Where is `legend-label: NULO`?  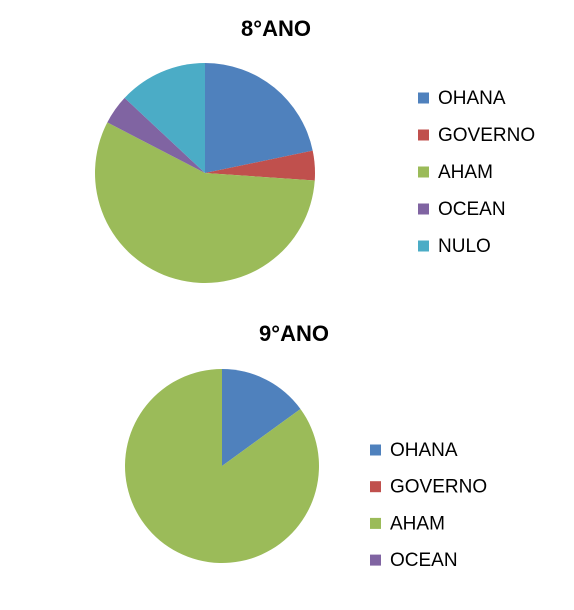 legend-label: NULO is located at coordinates (464, 246).